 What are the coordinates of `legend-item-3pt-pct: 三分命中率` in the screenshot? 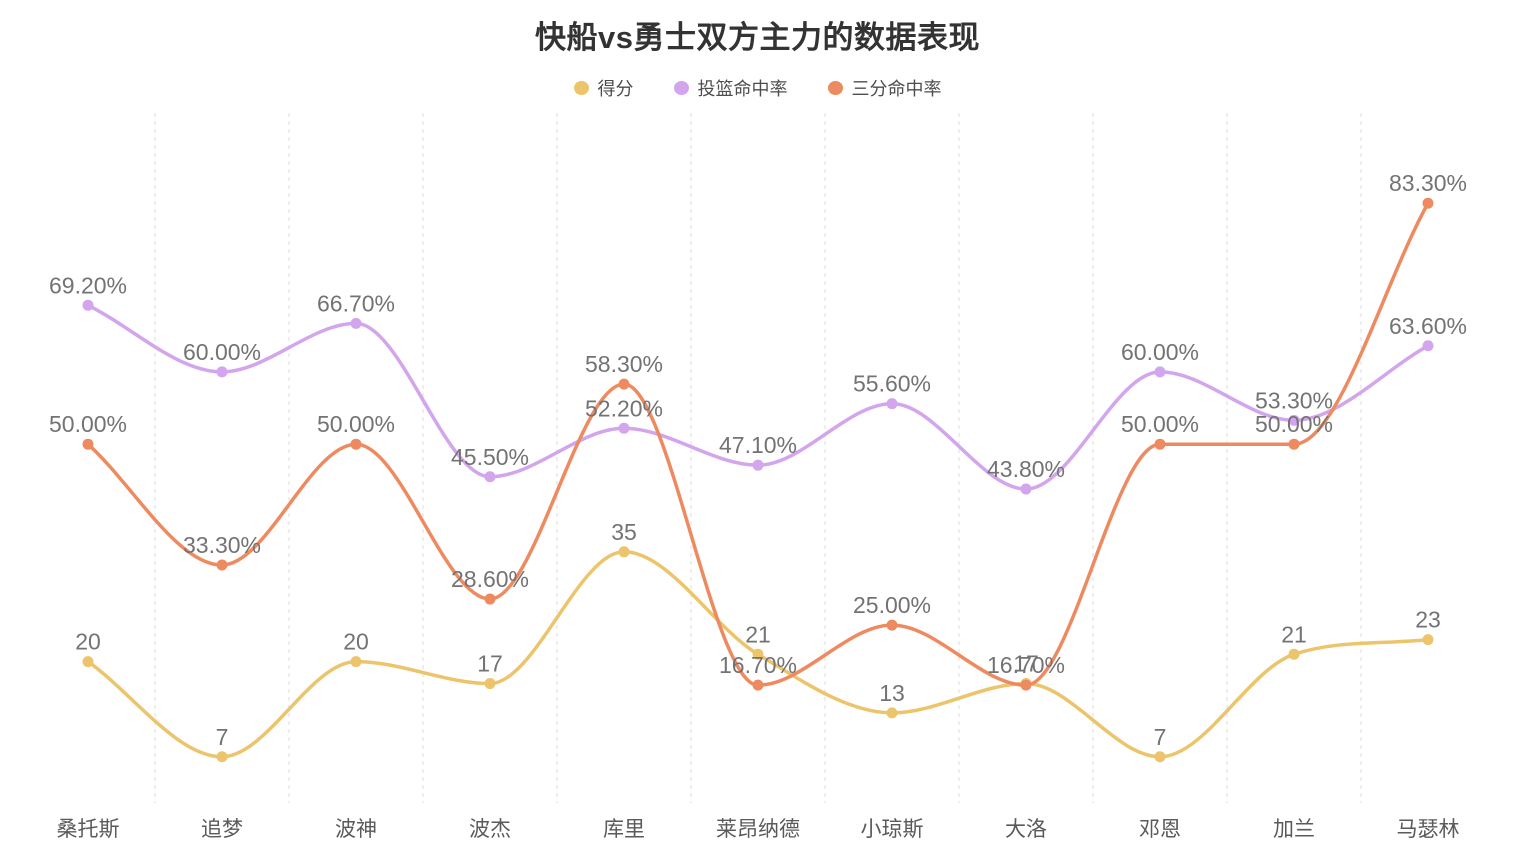 It's located at (884, 88).